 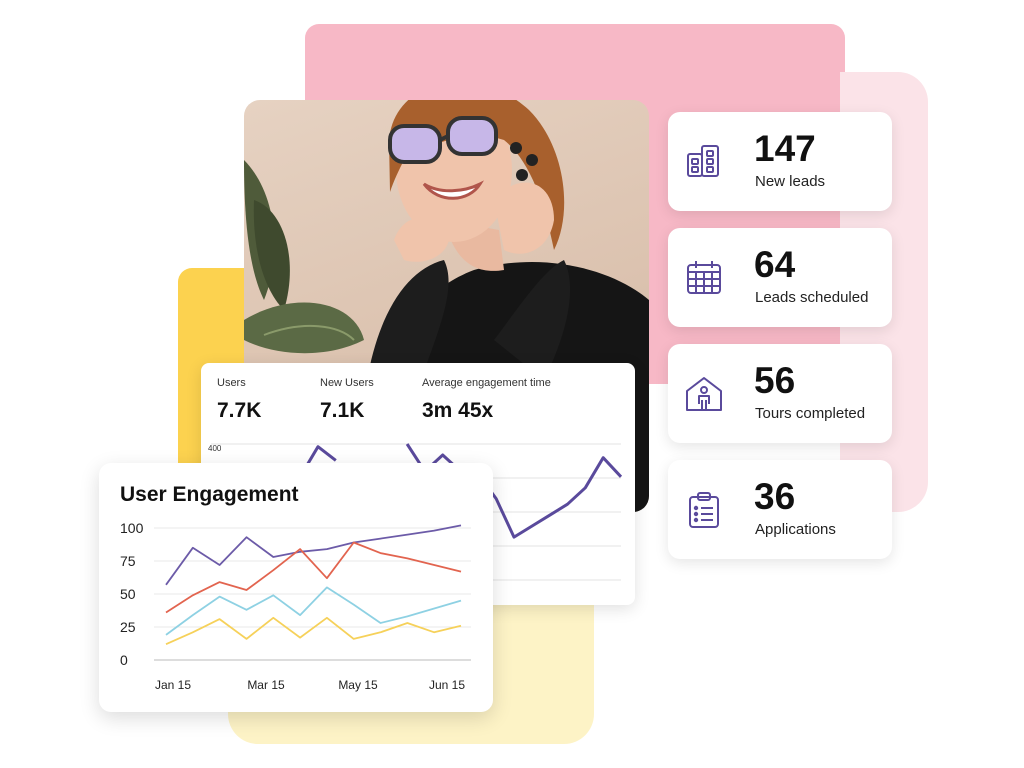 What do you see at coordinates (266, 685) in the screenshot?
I see `x-tick-label: Mar 15` at bounding box center [266, 685].